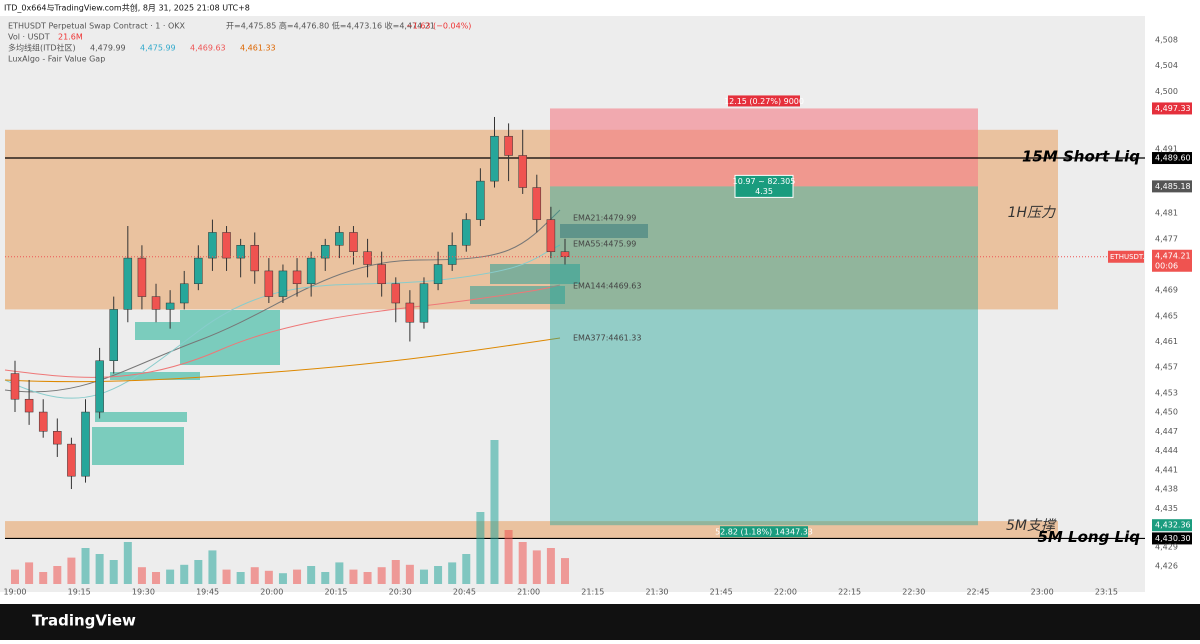 This screenshot has height=644, width=1200. I want to click on zone-text: 1H压力, so click(1032, 213).